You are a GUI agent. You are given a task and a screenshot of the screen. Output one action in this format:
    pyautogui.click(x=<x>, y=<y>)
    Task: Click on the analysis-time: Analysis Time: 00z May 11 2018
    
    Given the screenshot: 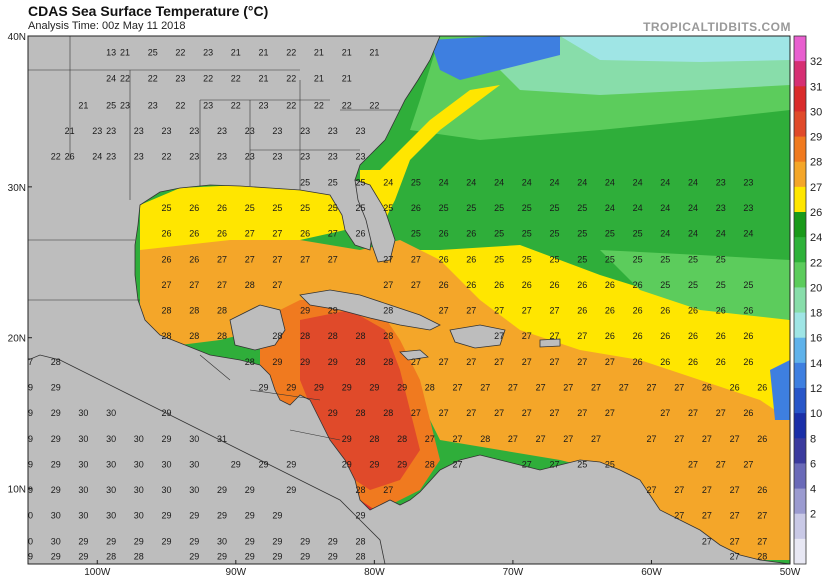 What is the action you would take?
    pyautogui.click(x=107, y=26)
    